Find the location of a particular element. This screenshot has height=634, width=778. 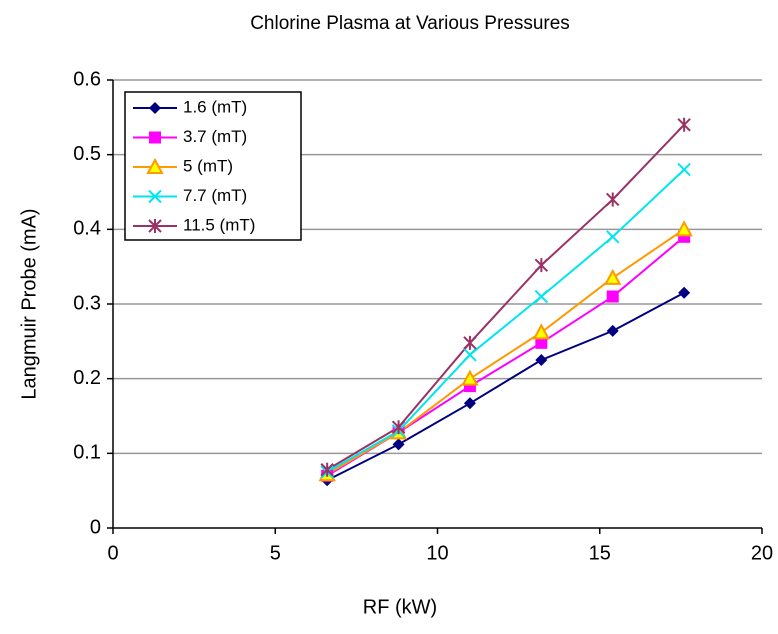

legend-label: 11.5 (mT) is located at coordinates (219, 224).